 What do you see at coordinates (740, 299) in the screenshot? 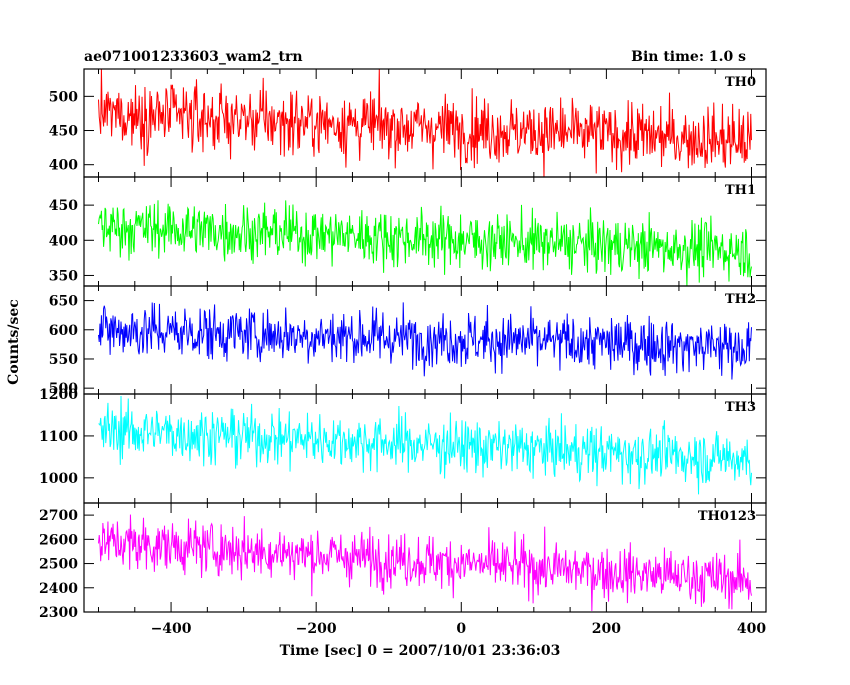
I see `panel-label: TH2` at bounding box center [740, 299].